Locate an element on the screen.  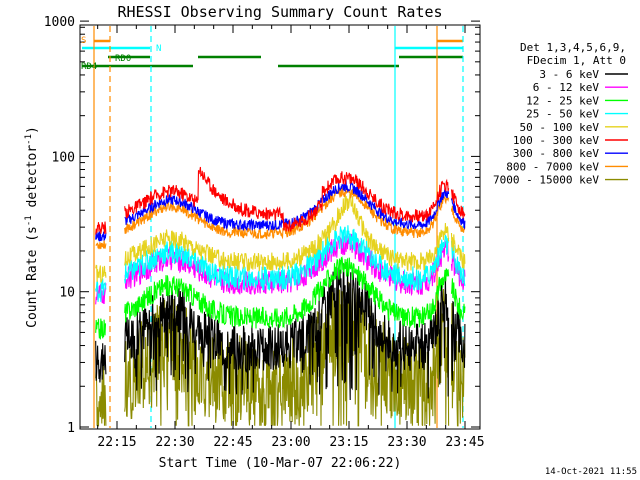
legend-entry-label: 25 - 50 keV is located at coordinates (562, 114).